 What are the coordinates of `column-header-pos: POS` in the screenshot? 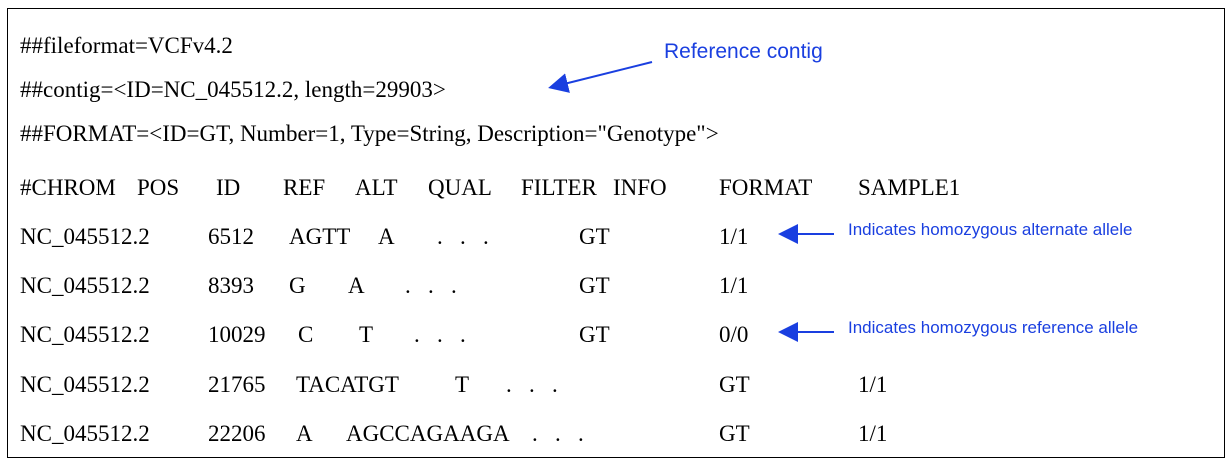 It's located at (158, 187).